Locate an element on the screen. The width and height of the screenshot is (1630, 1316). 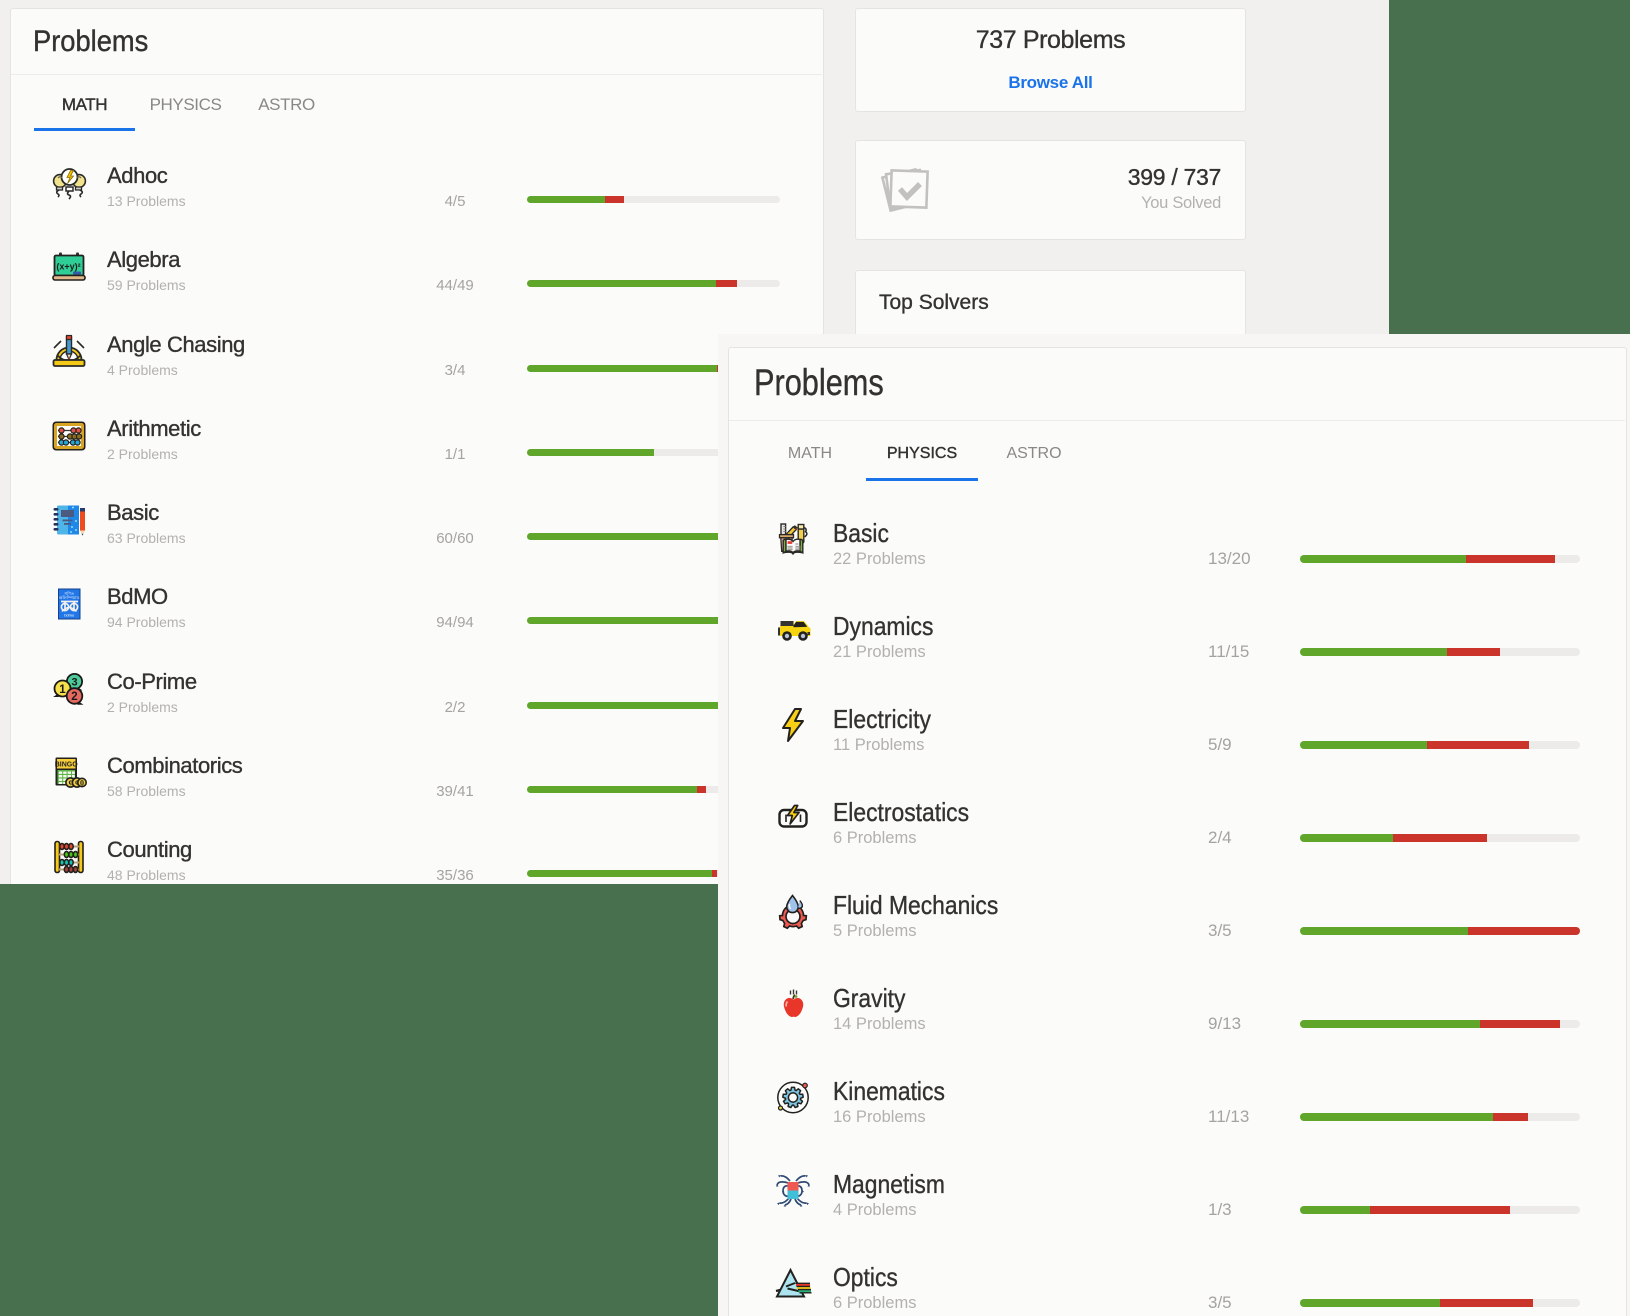
svg-text: bdmo is located at coordinates (69, 615).